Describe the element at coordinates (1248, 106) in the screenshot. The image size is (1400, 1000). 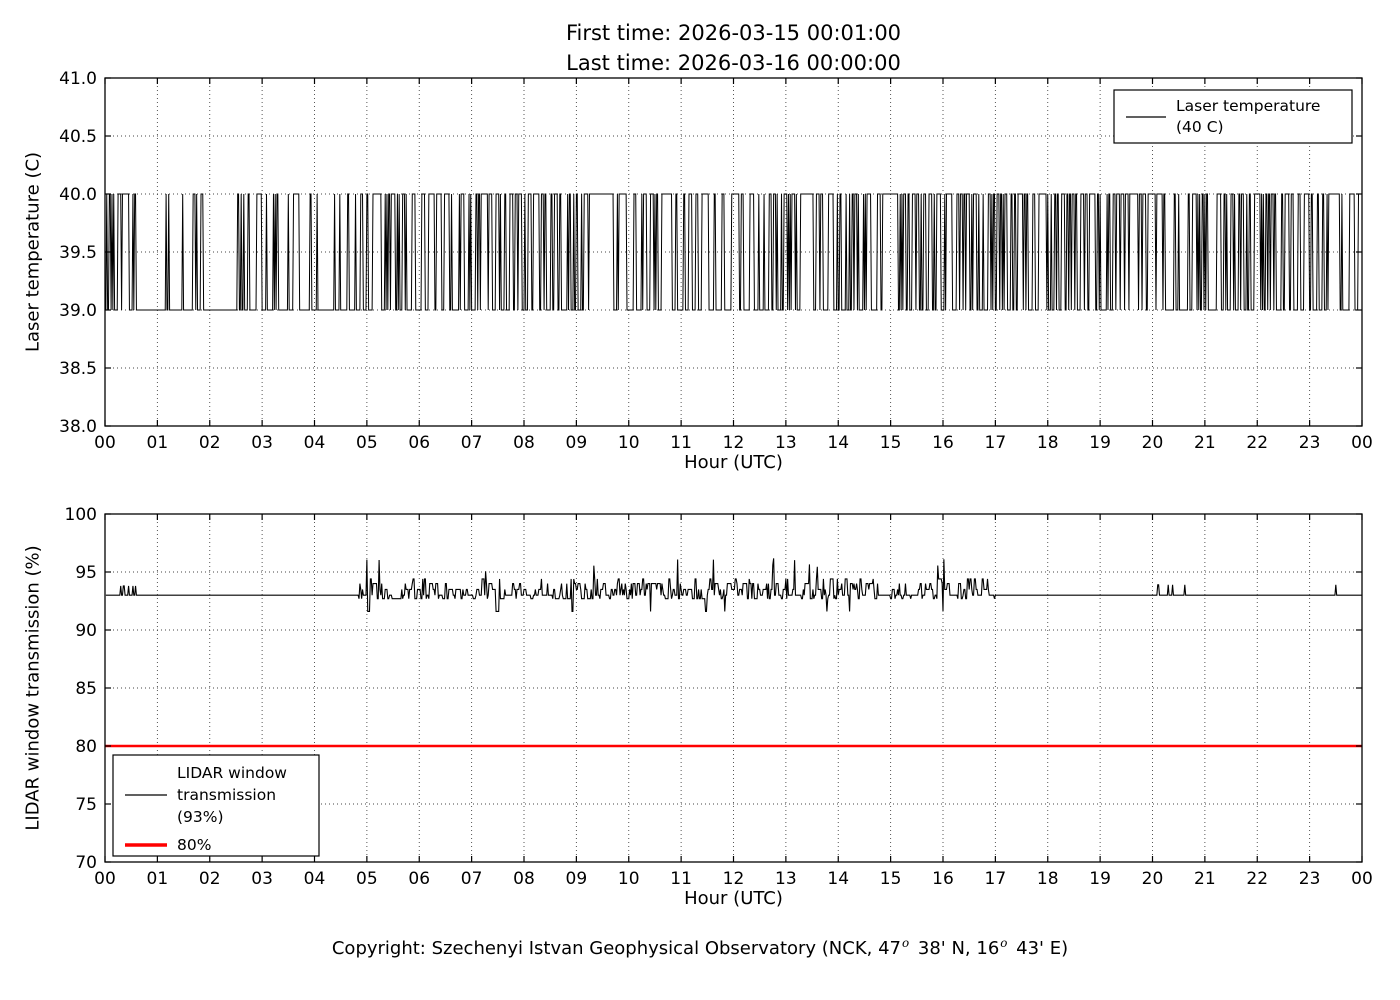
I see `tick-label: Laser temperature` at that location.